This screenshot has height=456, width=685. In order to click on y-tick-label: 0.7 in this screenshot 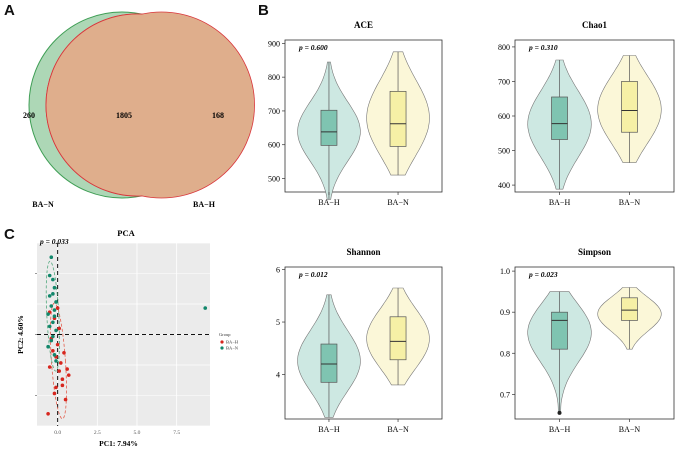, I will do `click(505, 394)`.